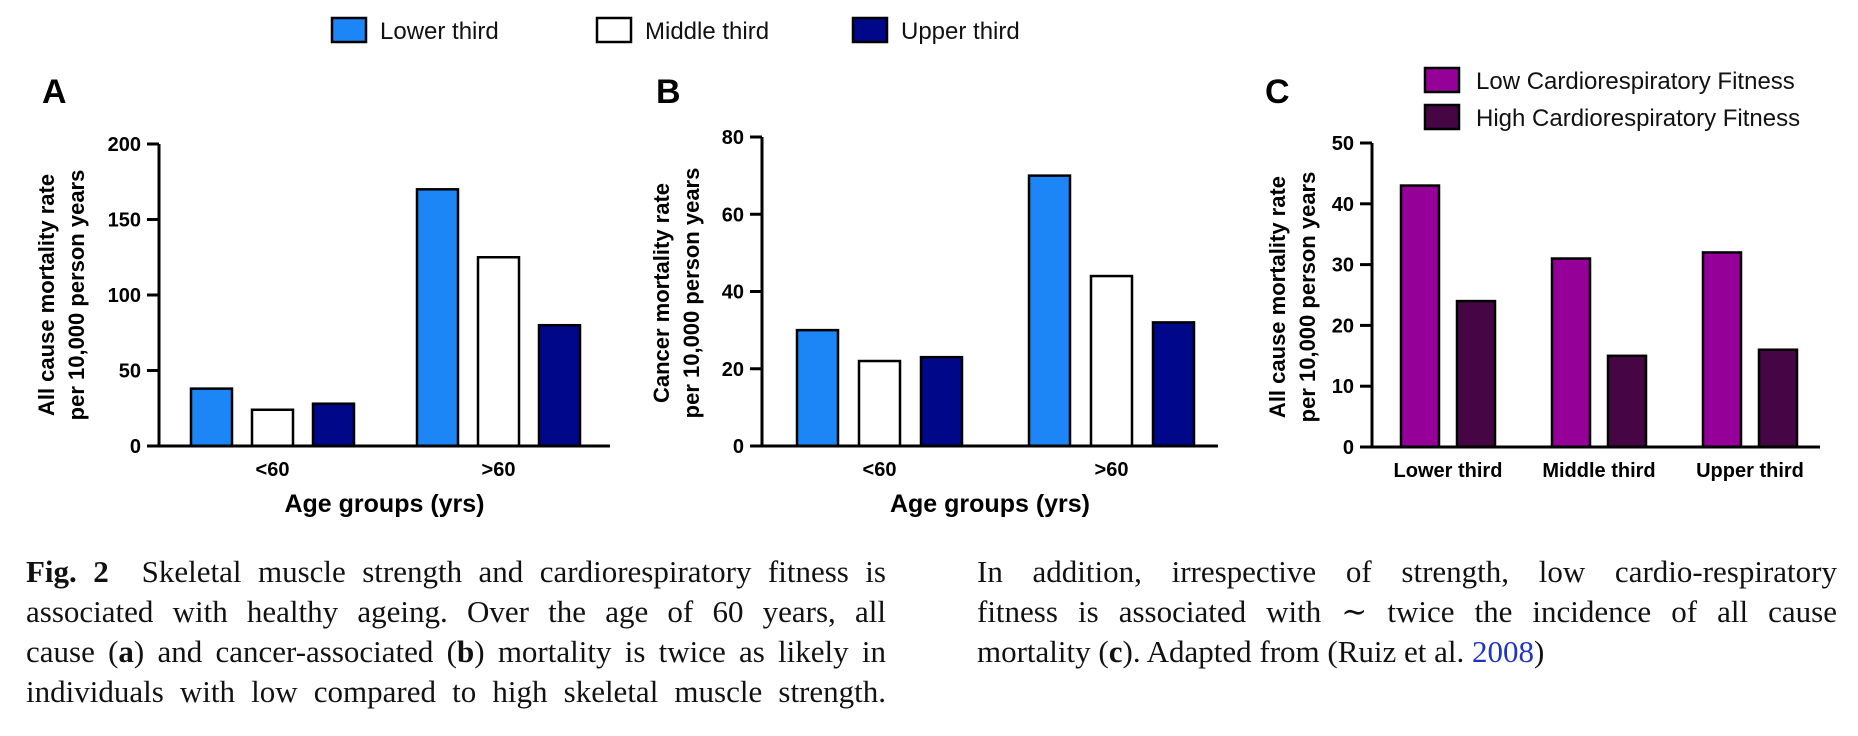 This screenshot has height=736, width=1858. Describe the element at coordinates (124, 221) in the screenshot. I see `panel-a-ytick-label-4: 150` at that location.